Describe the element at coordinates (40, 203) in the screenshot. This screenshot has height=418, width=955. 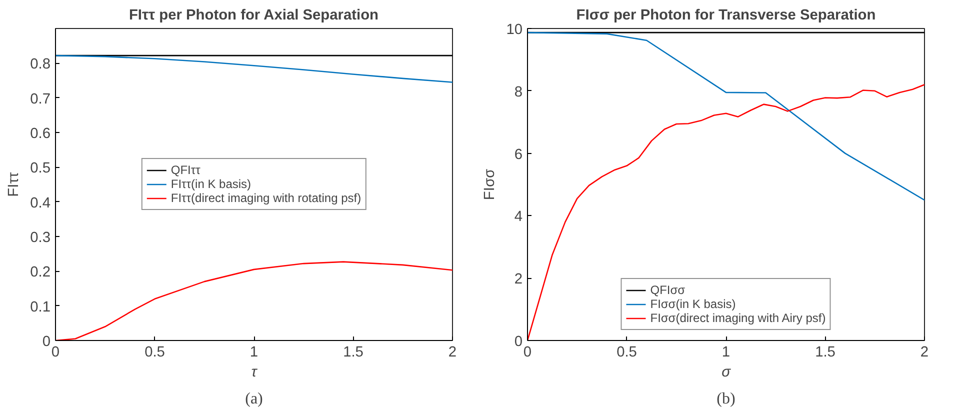
I see `y-tick-label: 0.4` at that location.